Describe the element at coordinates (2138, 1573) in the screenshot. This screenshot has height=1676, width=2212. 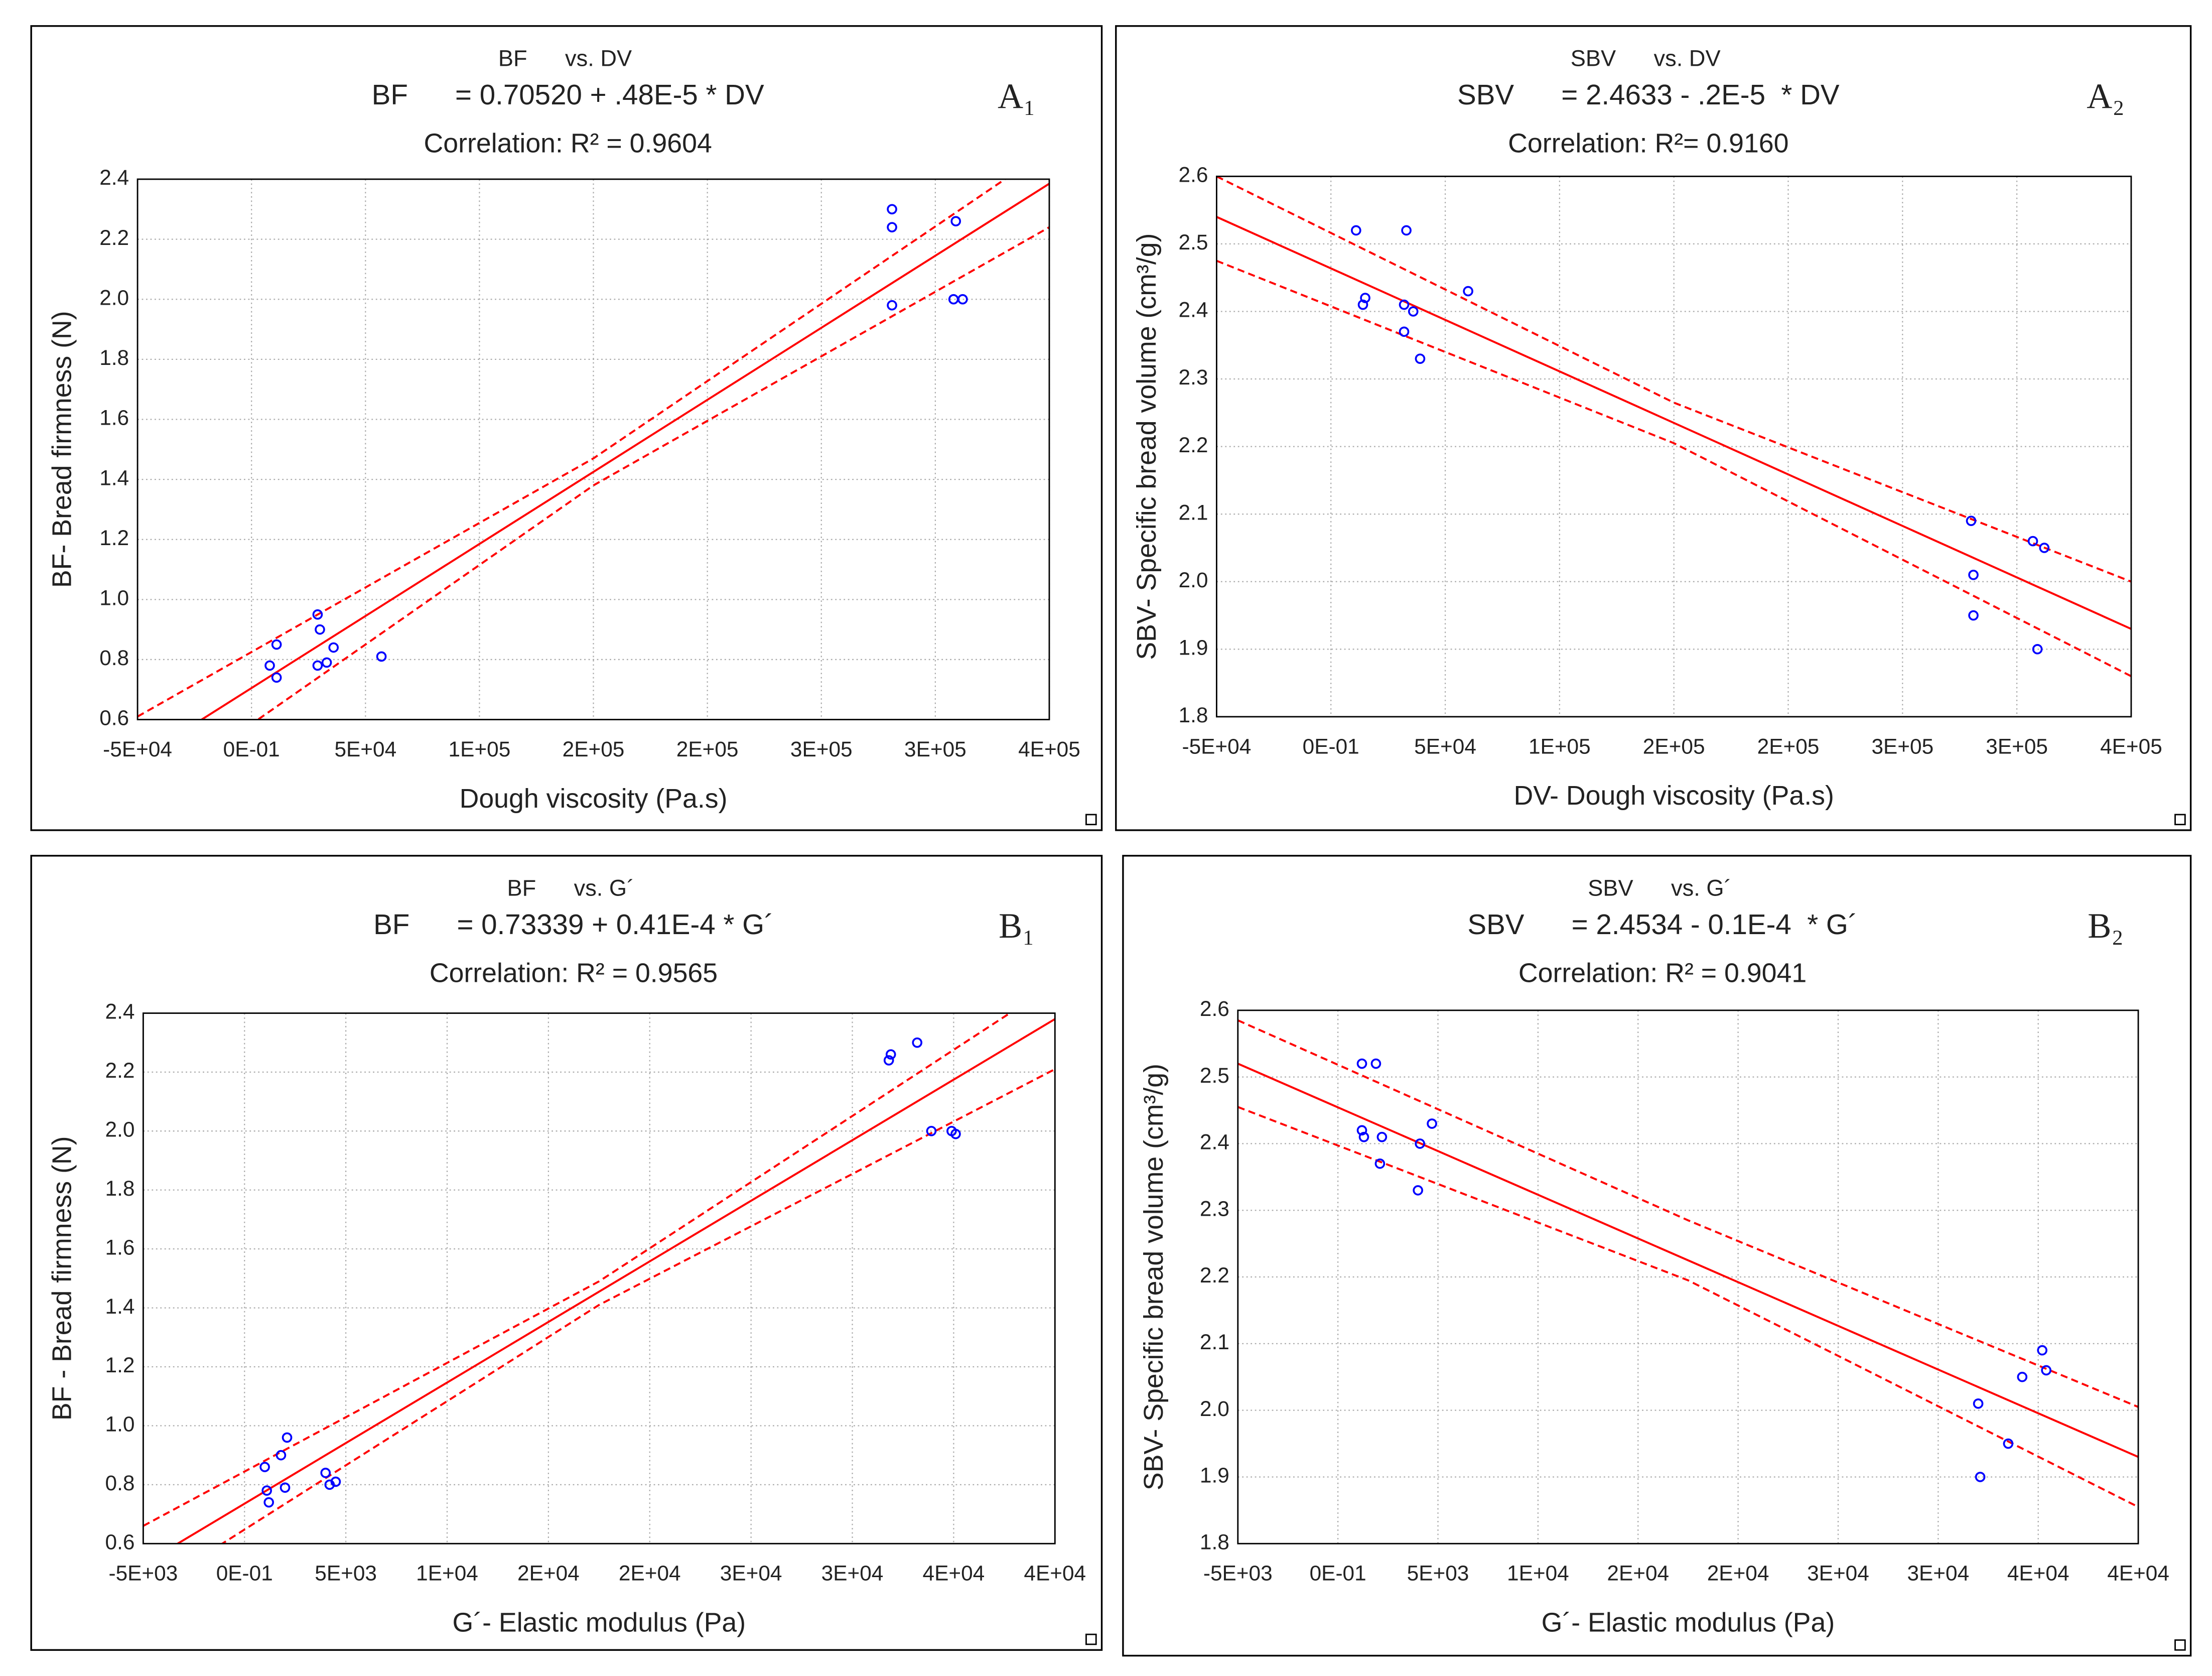
I see `x-tick-label: 4E+04` at that location.